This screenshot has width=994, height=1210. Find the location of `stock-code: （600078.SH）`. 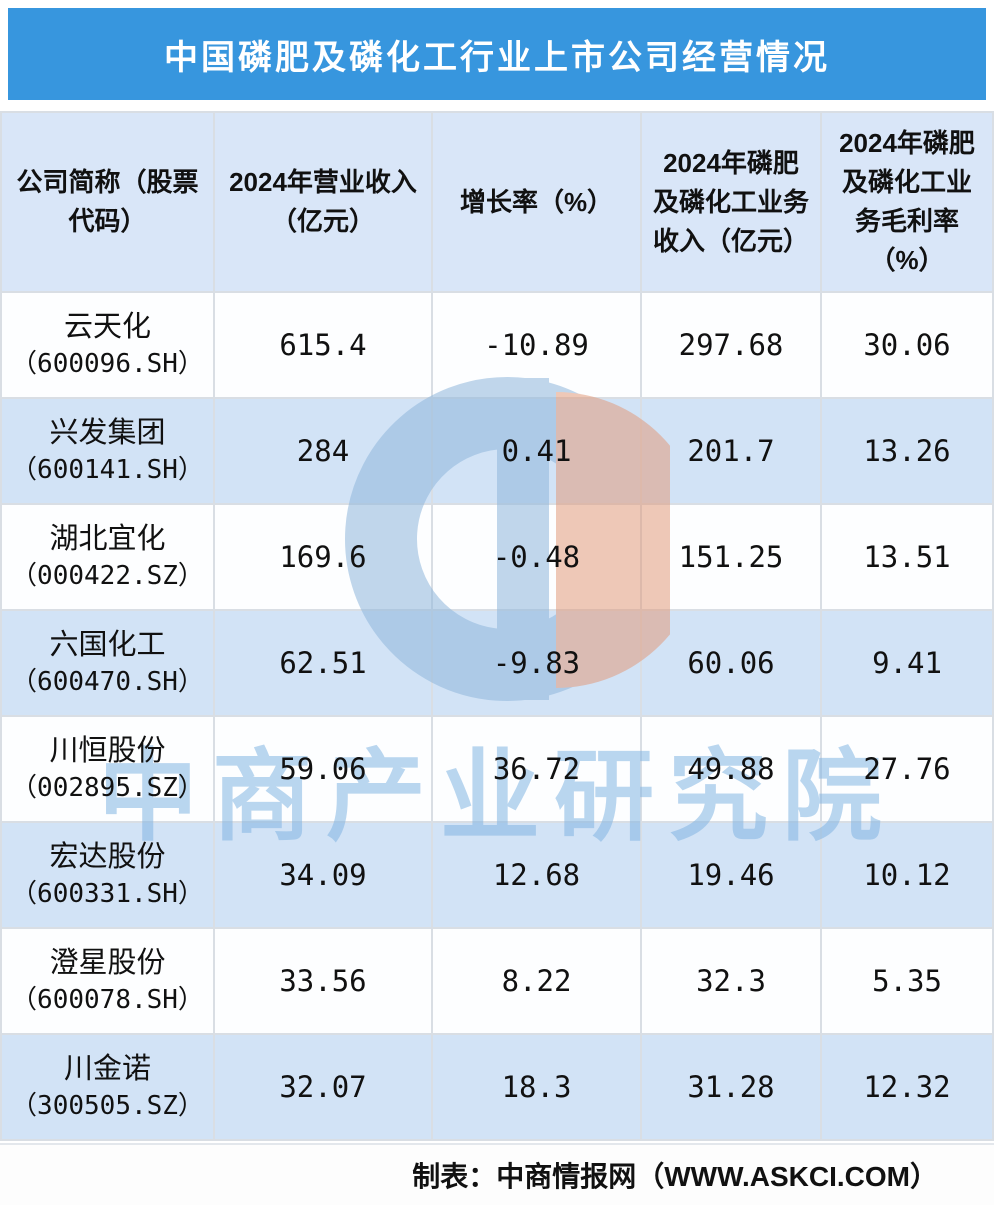

stock-code: （600078.SH） is located at coordinates (107, 1000).